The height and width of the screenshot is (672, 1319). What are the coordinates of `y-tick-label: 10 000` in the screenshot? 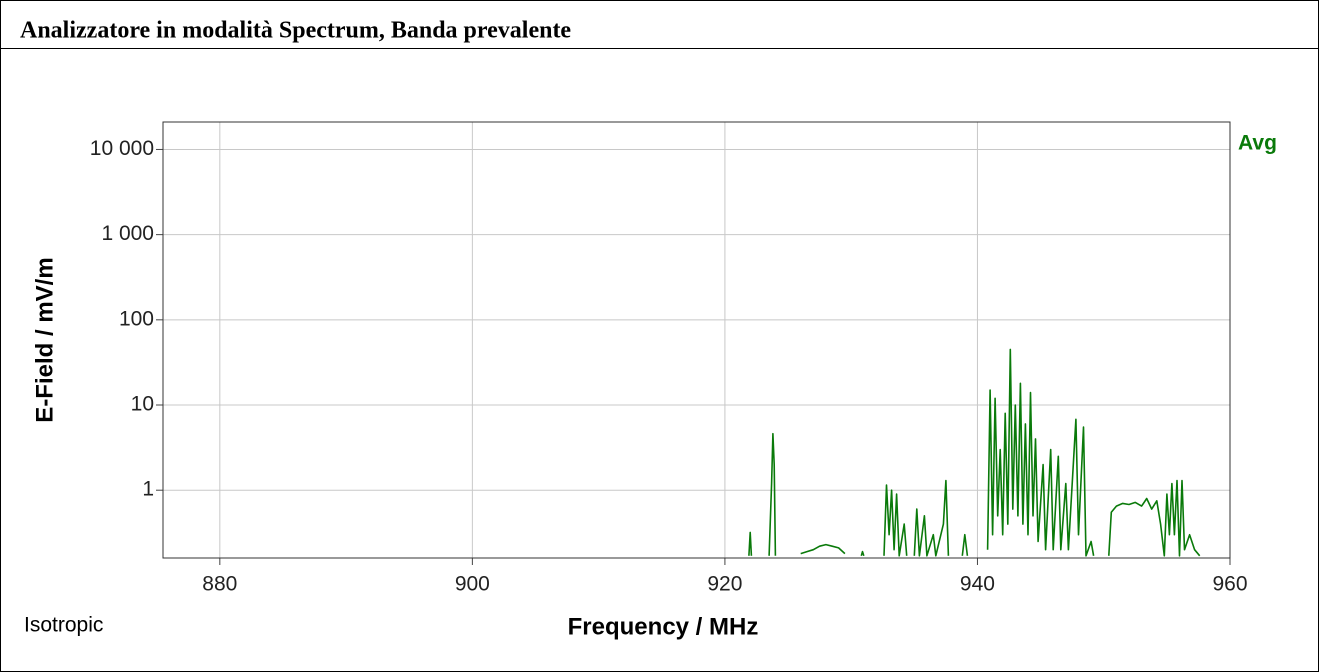 It's located at (122, 148).